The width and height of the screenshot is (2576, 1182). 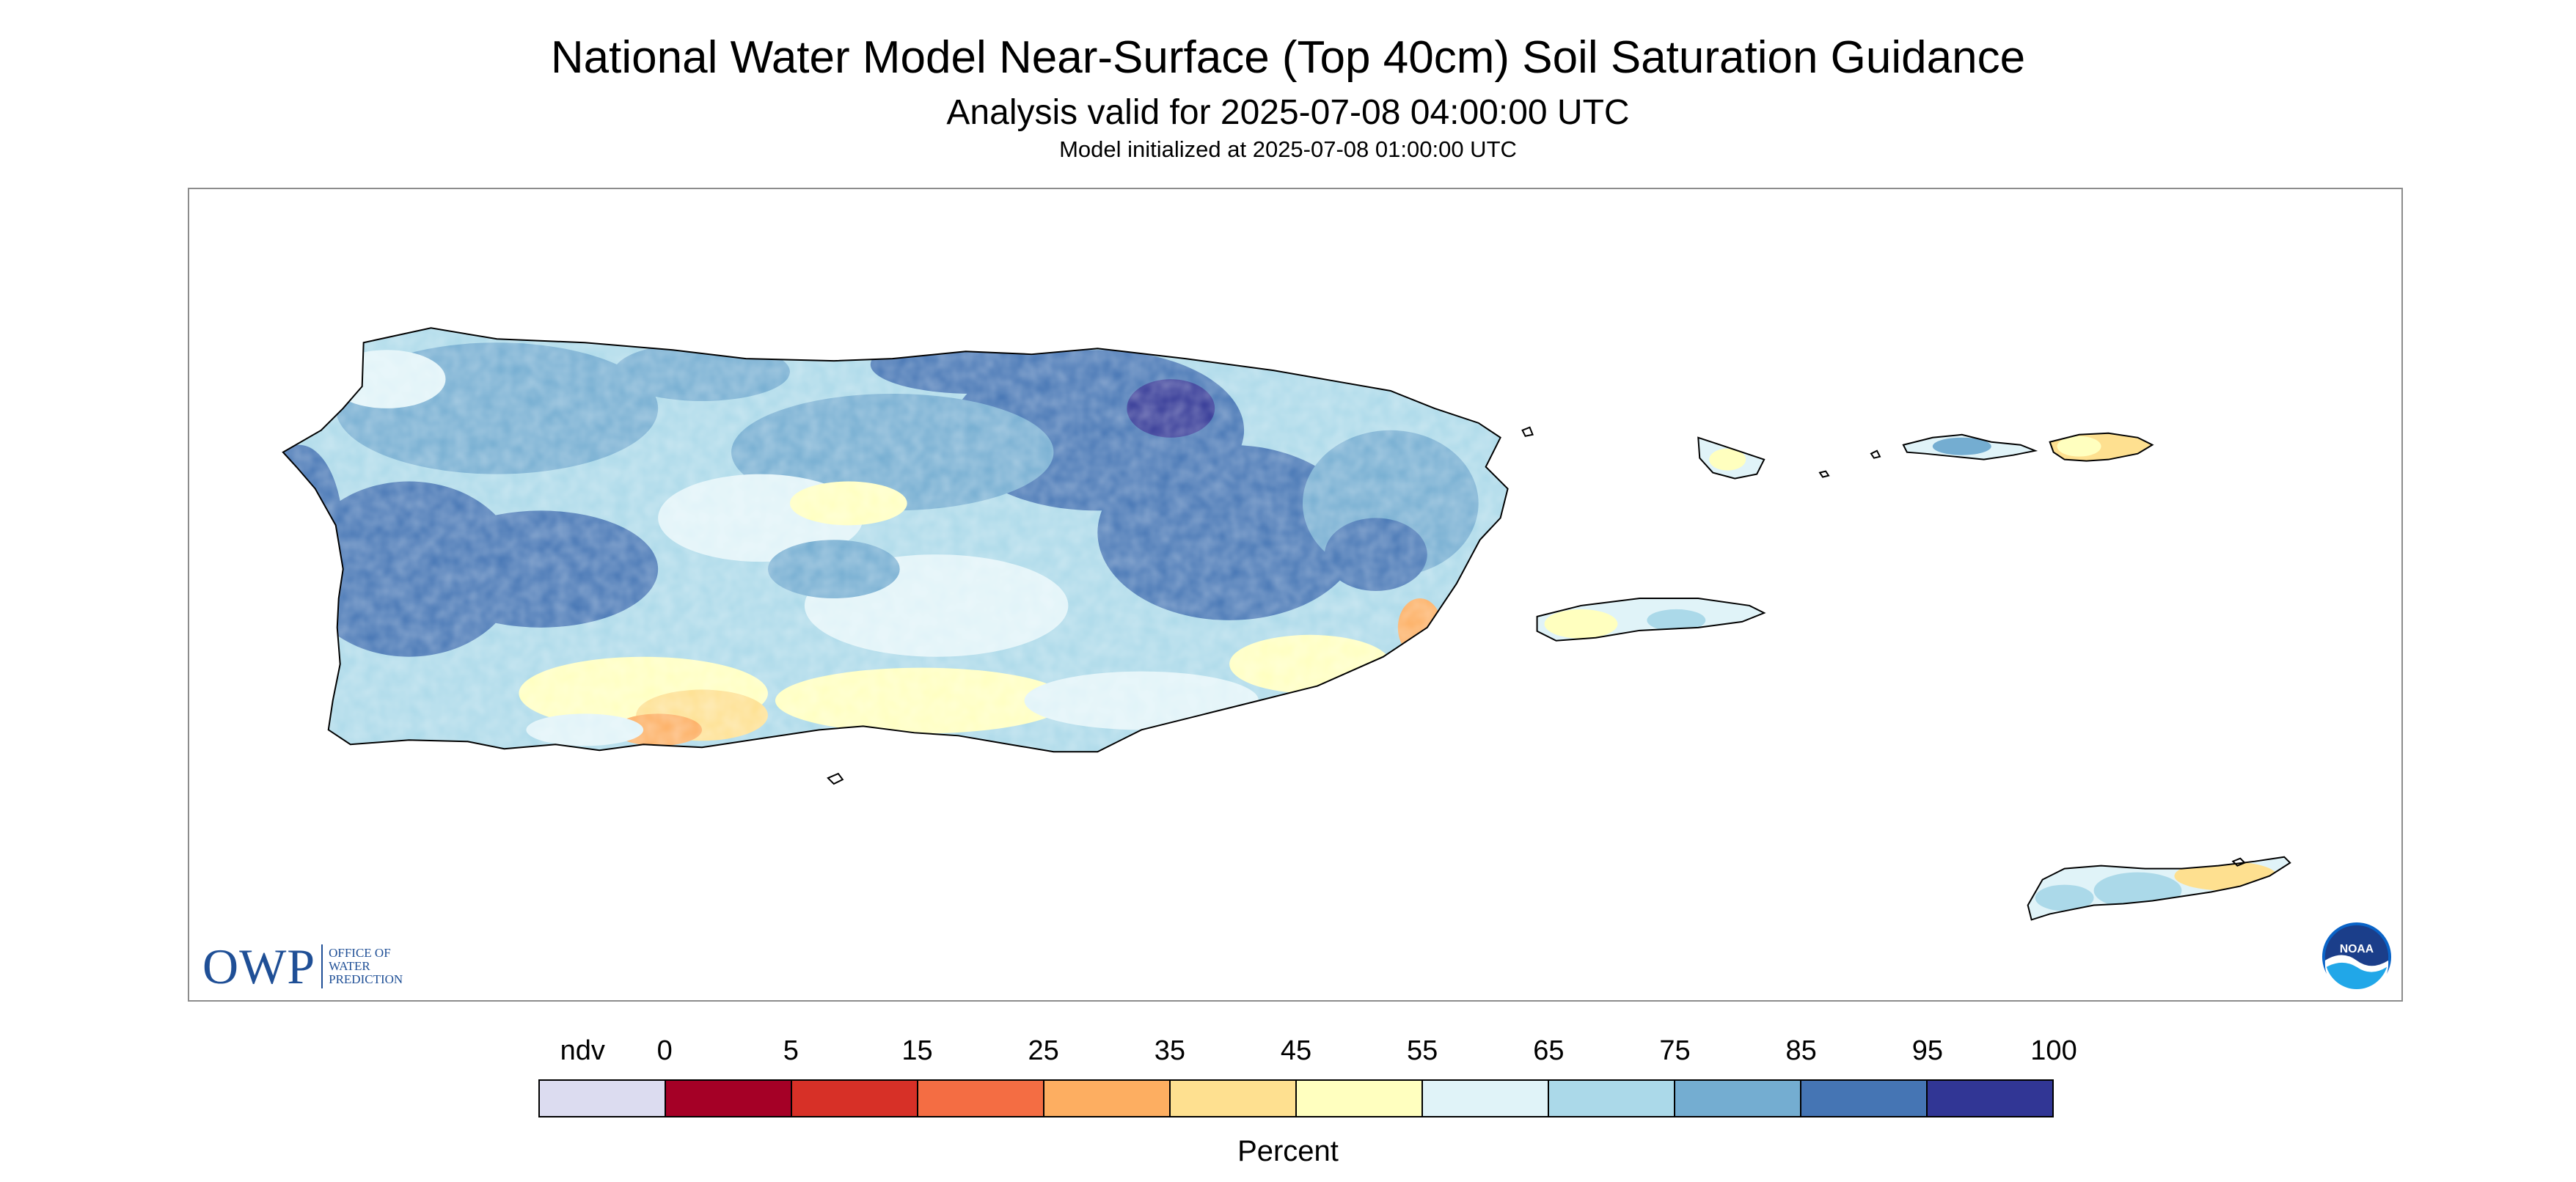 What do you see at coordinates (2356, 975) in the screenshot?
I see `noaa-logo-water` at bounding box center [2356, 975].